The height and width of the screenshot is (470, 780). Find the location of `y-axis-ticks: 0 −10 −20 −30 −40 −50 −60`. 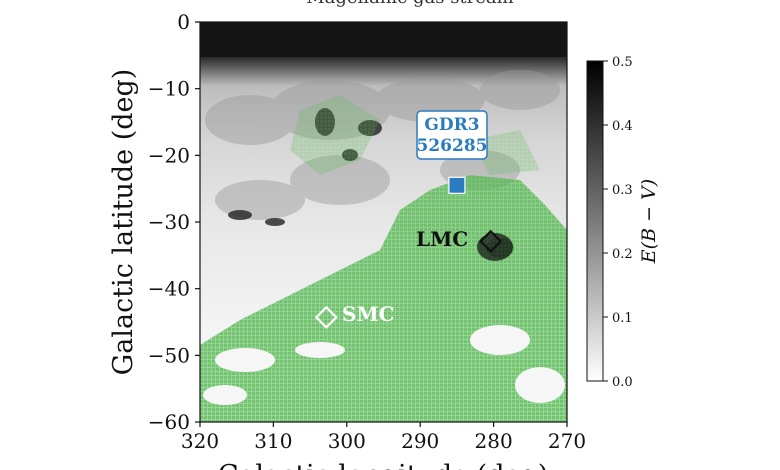

y-axis-ticks: 0 −10 −20 −30 −40 −50 −60 is located at coordinates (174, 222).